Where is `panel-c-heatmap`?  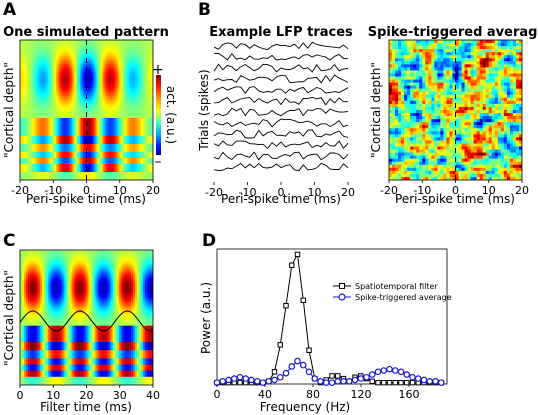 panel-c-heatmap is located at coordinates (86, 317).